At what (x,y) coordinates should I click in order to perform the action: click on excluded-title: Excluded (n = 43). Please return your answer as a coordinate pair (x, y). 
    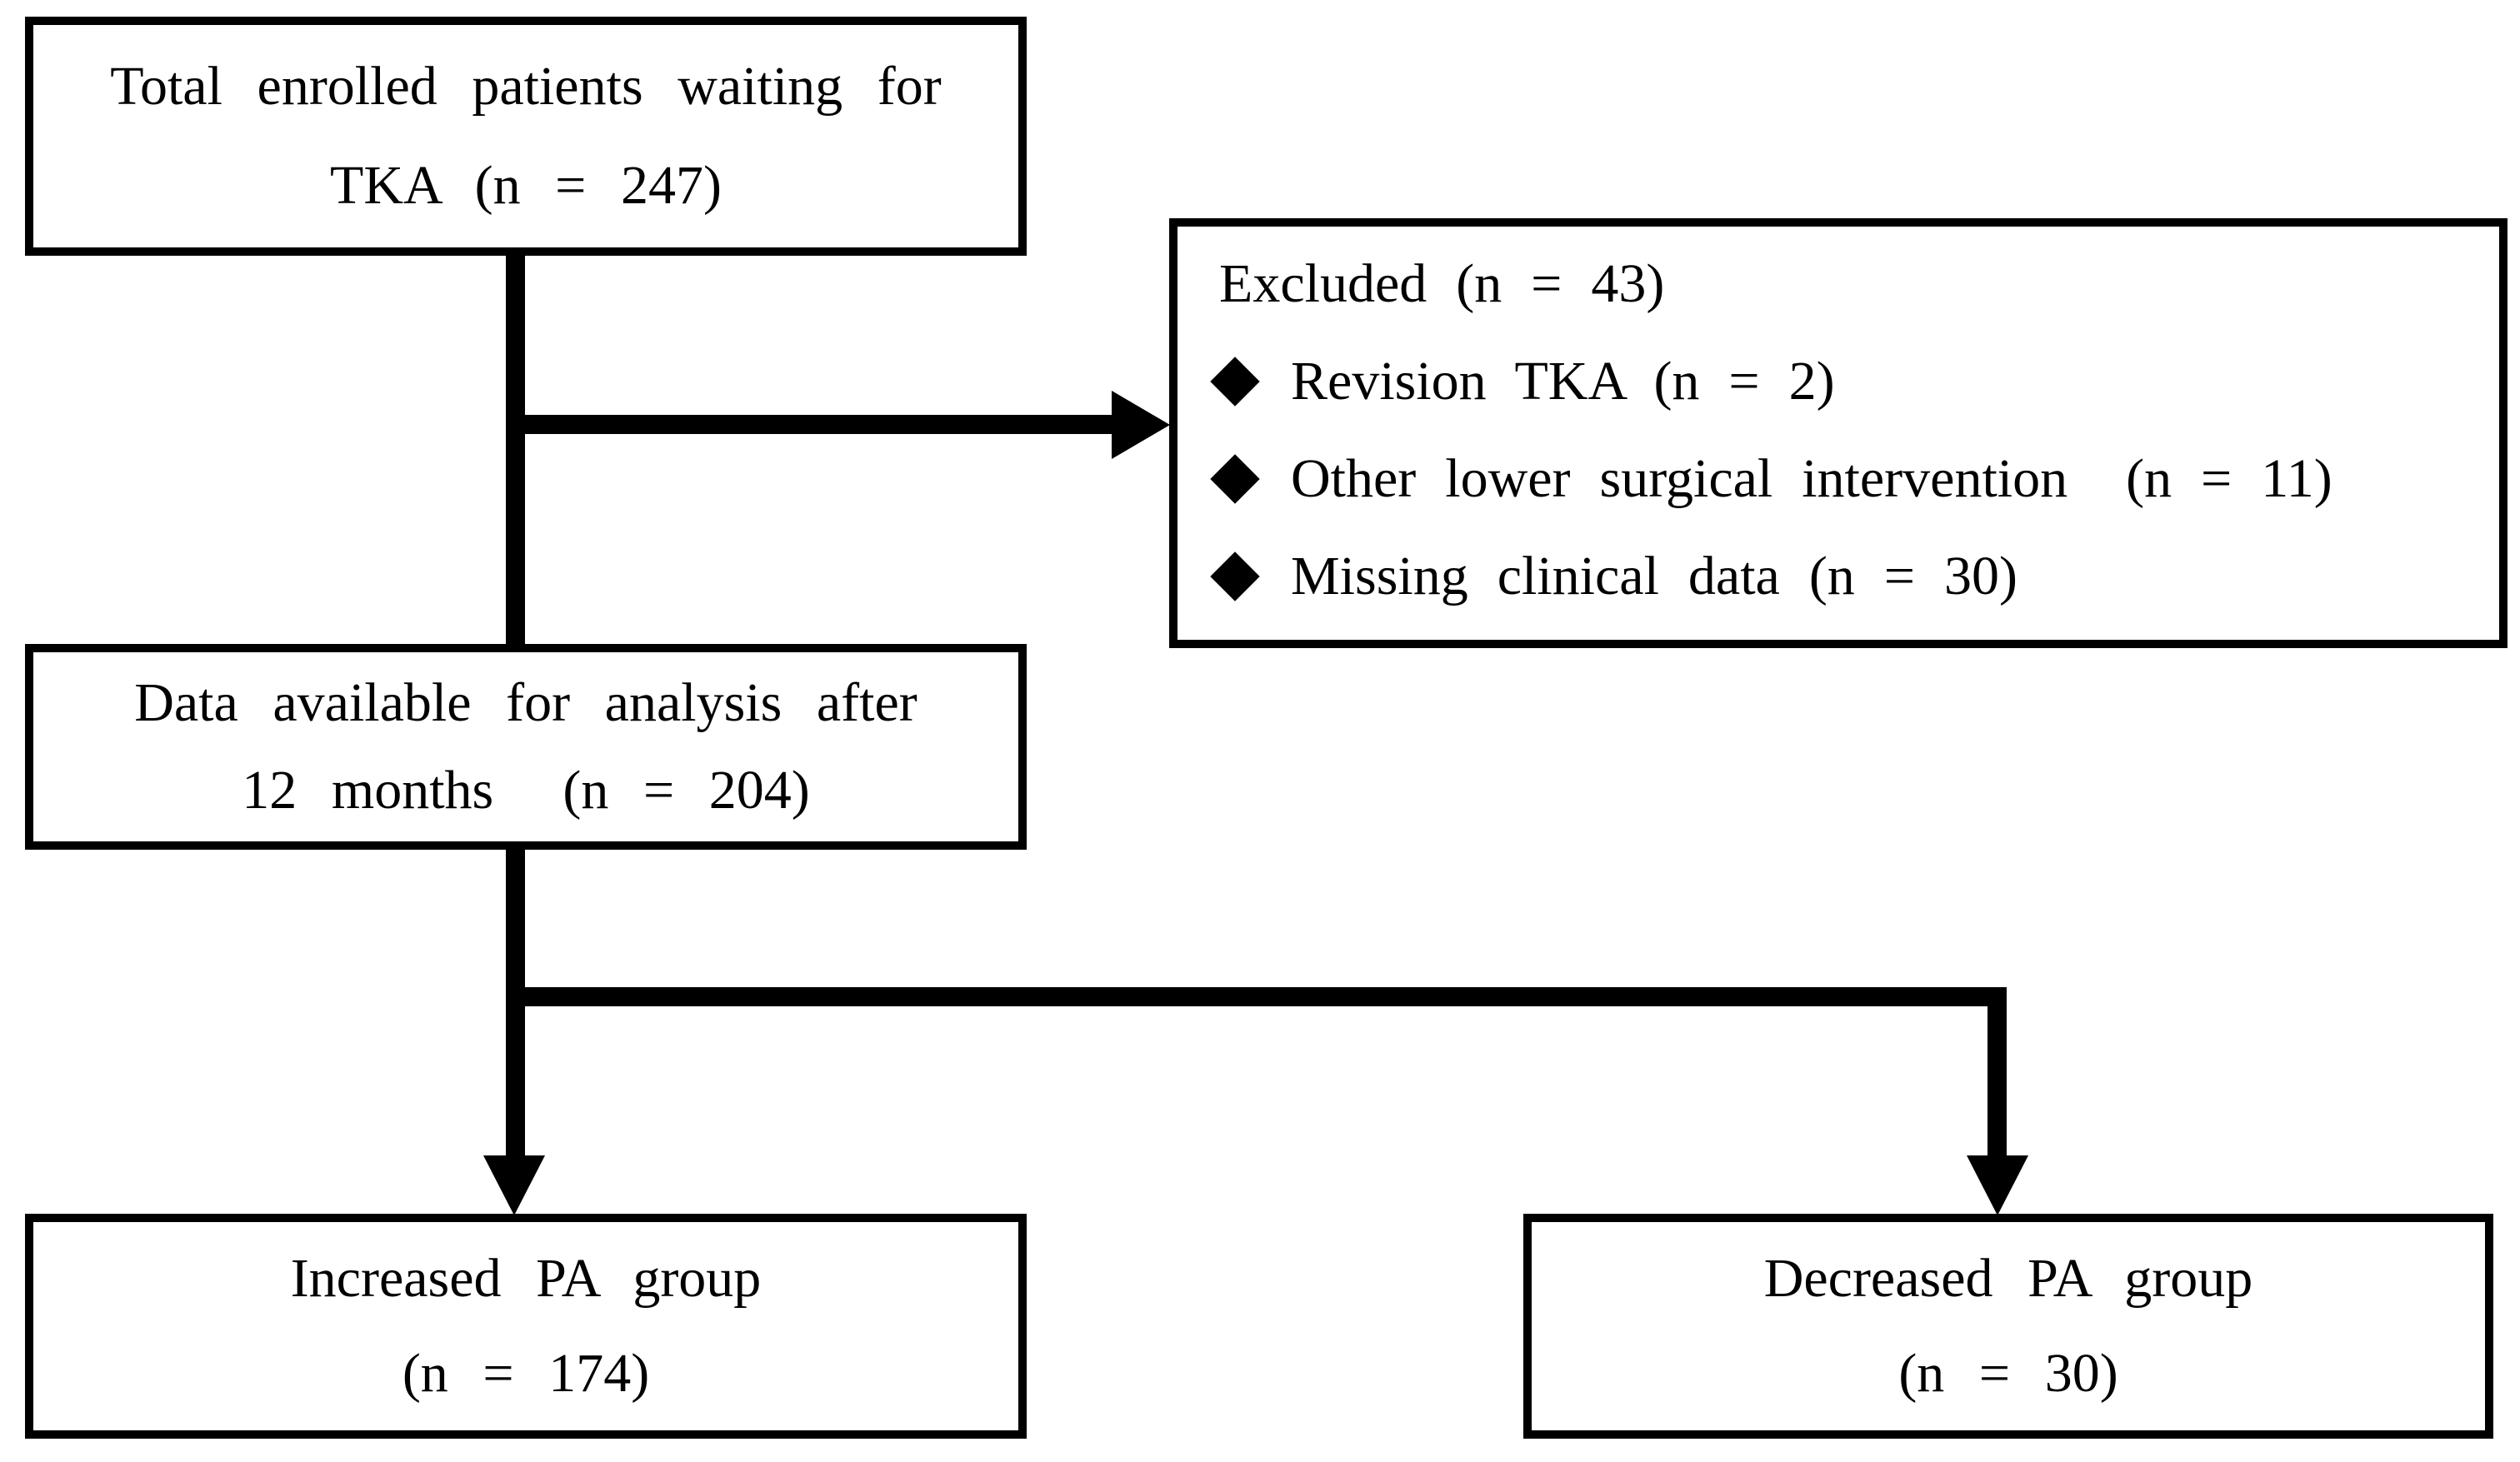
    Looking at the image, I should click on (1442, 283).